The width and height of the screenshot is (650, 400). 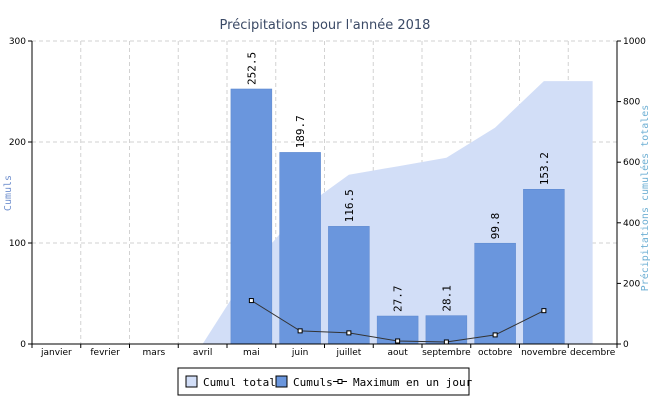 I want to click on x-tick-label-mai: mai, so click(x=251, y=353).